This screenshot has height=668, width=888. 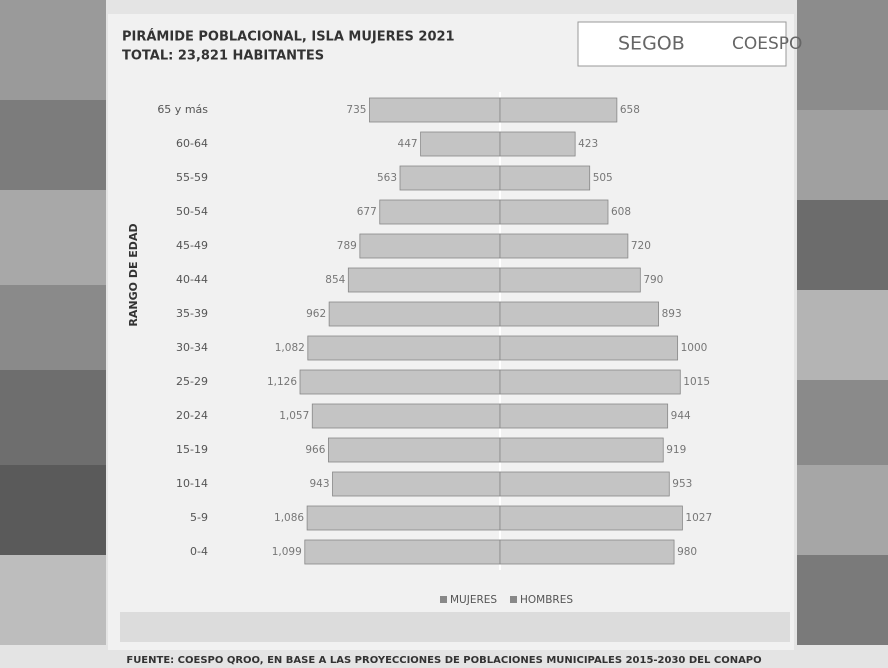 I want to click on value-label: 789, so click(x=347, y=246).